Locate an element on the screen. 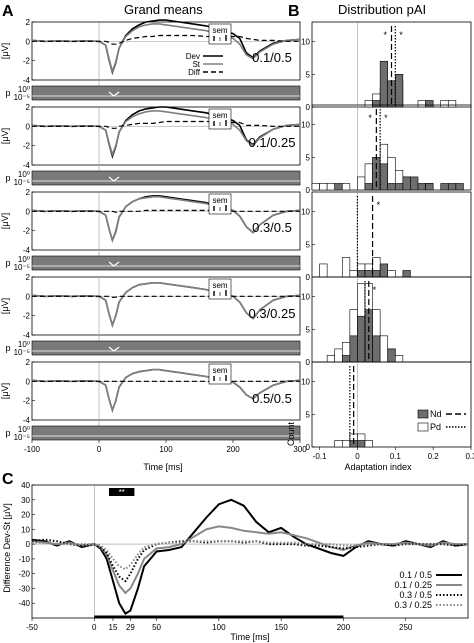  erp-legend-label: Diff is located at coordinates (194, 72).